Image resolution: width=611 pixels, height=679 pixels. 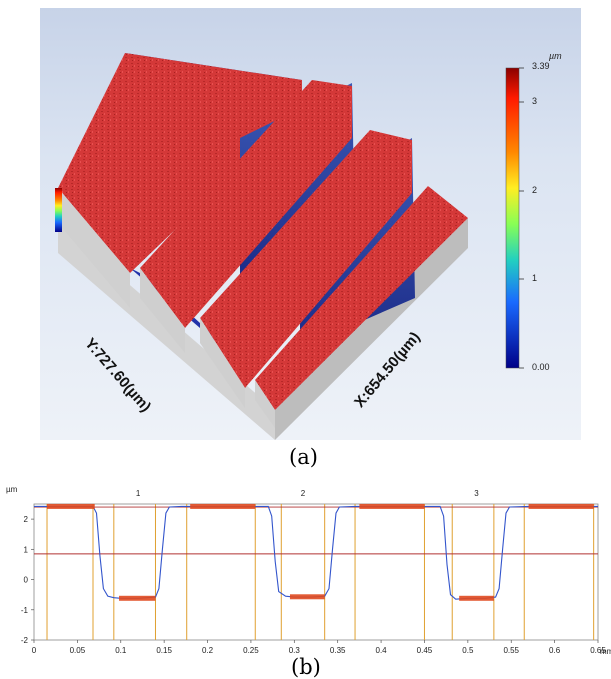 I want to click on stripe-3-top, so click(x=306, y=259).